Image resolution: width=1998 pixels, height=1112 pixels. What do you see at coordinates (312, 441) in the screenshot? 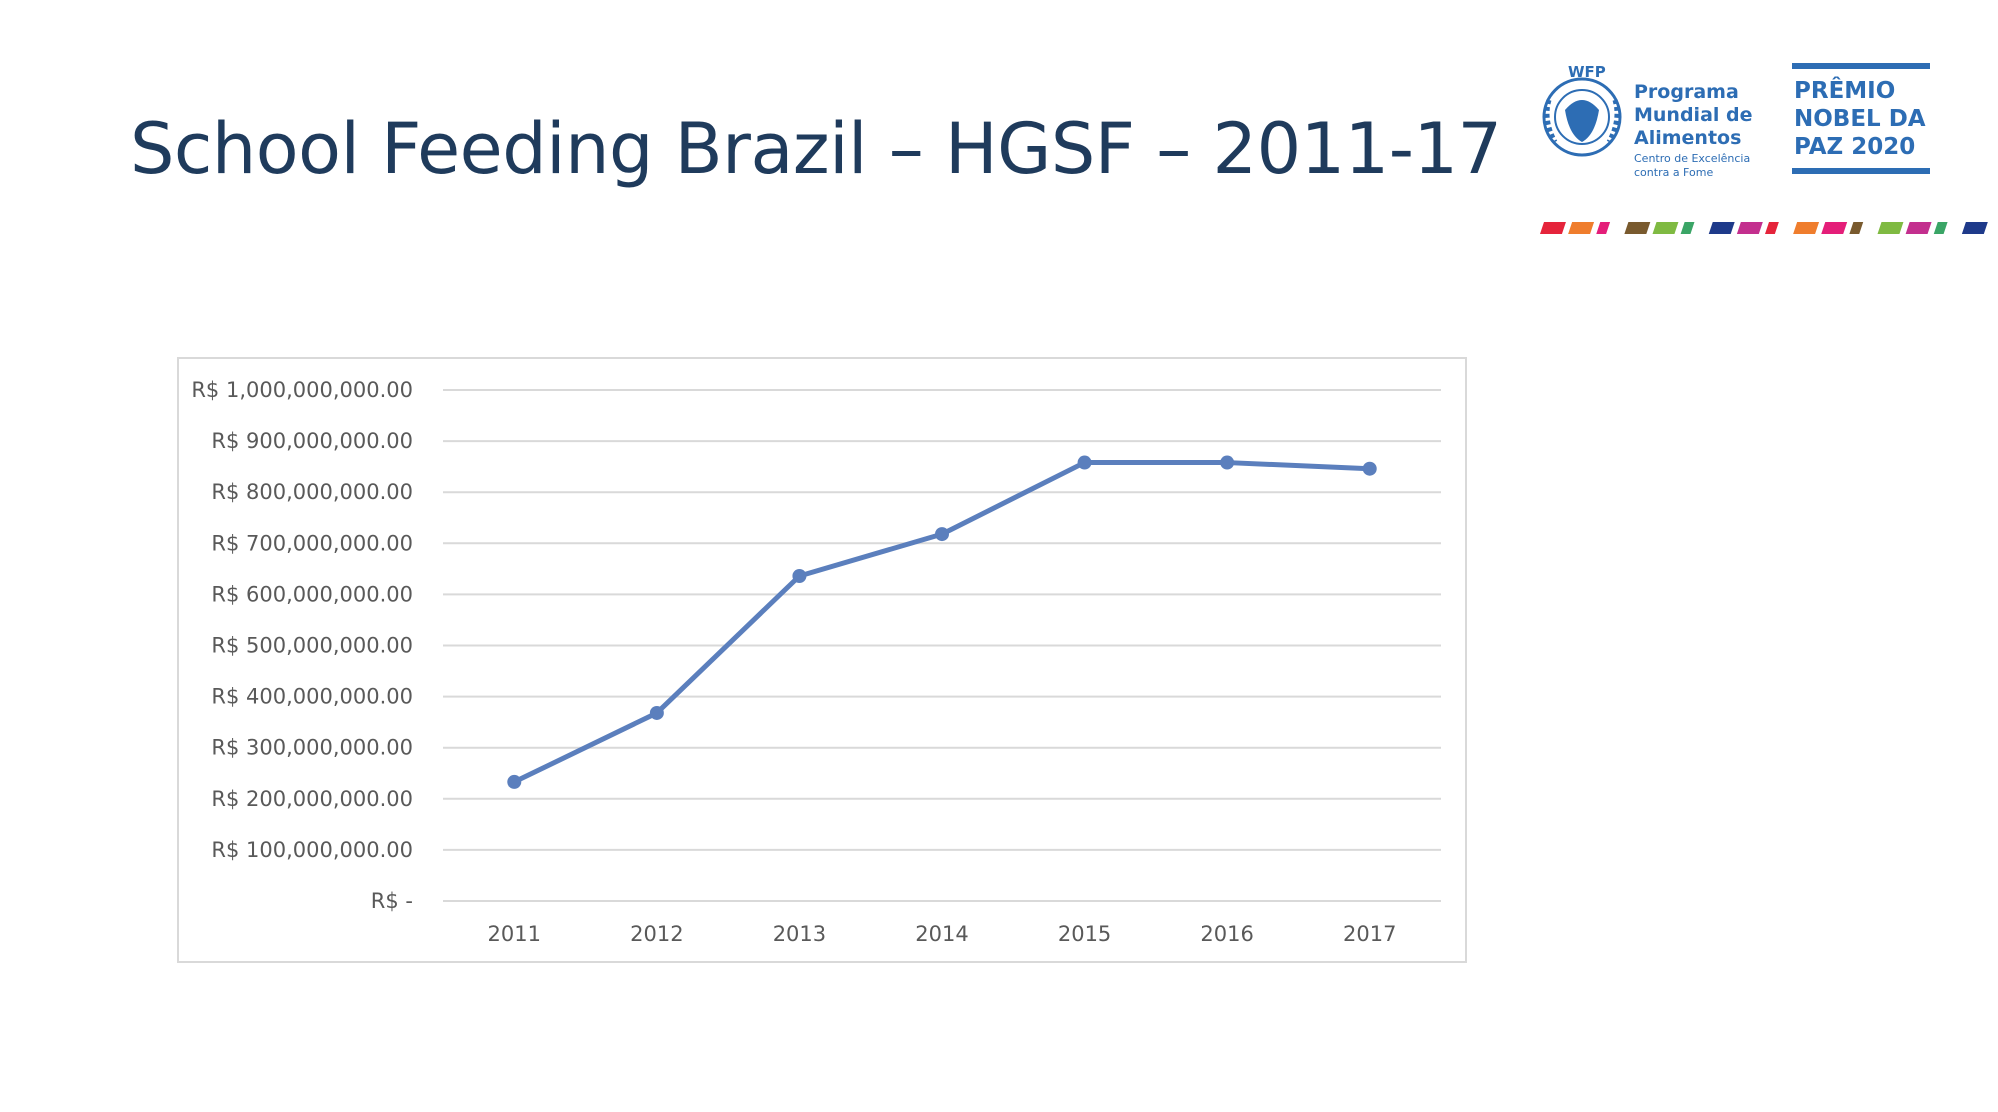
I see `y-tick-label: R$ 900,000,000.00` at bounding box center [312, 441].